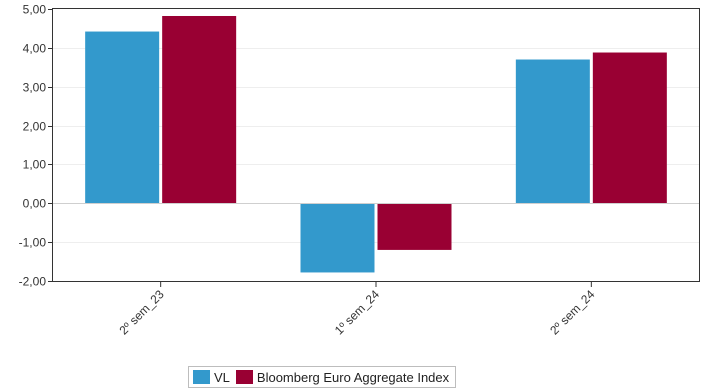  I want to click on legend-swatch-vl, so click(201, 377).